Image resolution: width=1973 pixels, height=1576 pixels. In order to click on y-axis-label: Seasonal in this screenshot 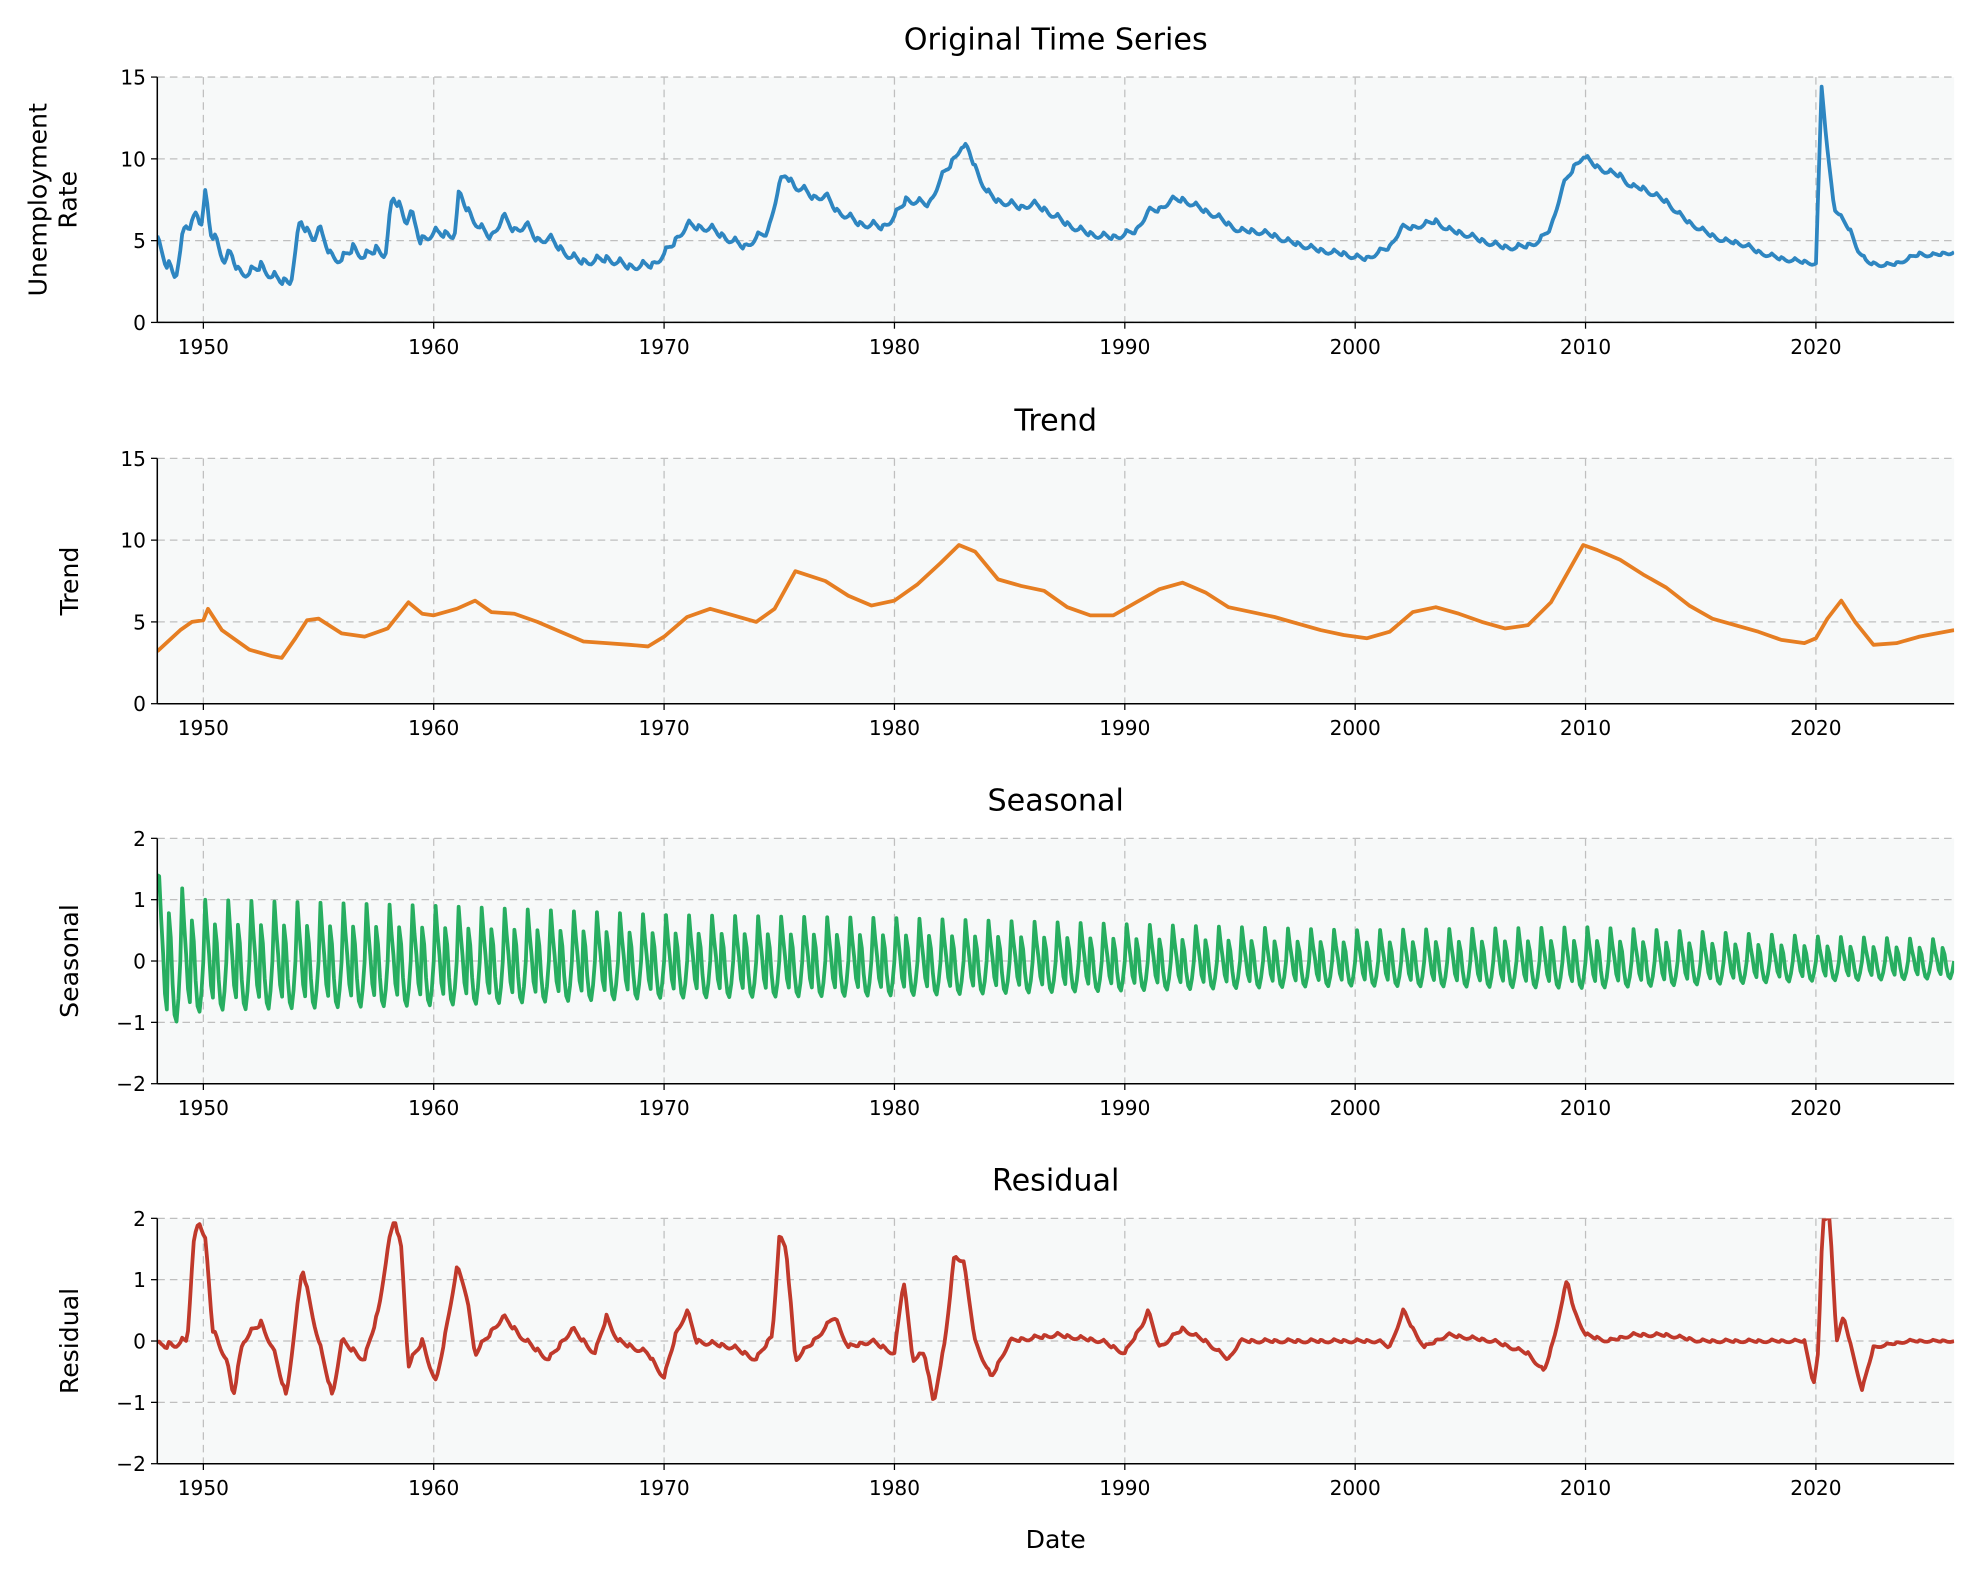, I will do `click(69, 961)`.